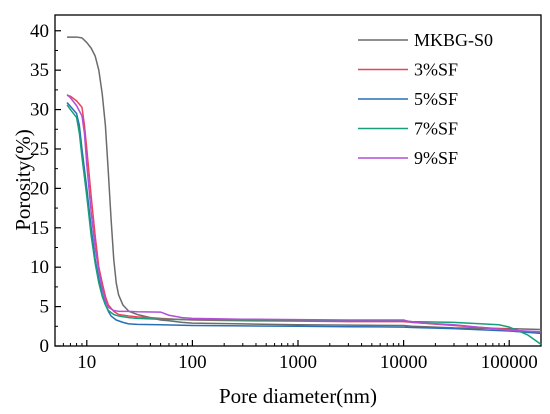  I want to click on y-axis-title: Porosity(%), so click(23, 180).